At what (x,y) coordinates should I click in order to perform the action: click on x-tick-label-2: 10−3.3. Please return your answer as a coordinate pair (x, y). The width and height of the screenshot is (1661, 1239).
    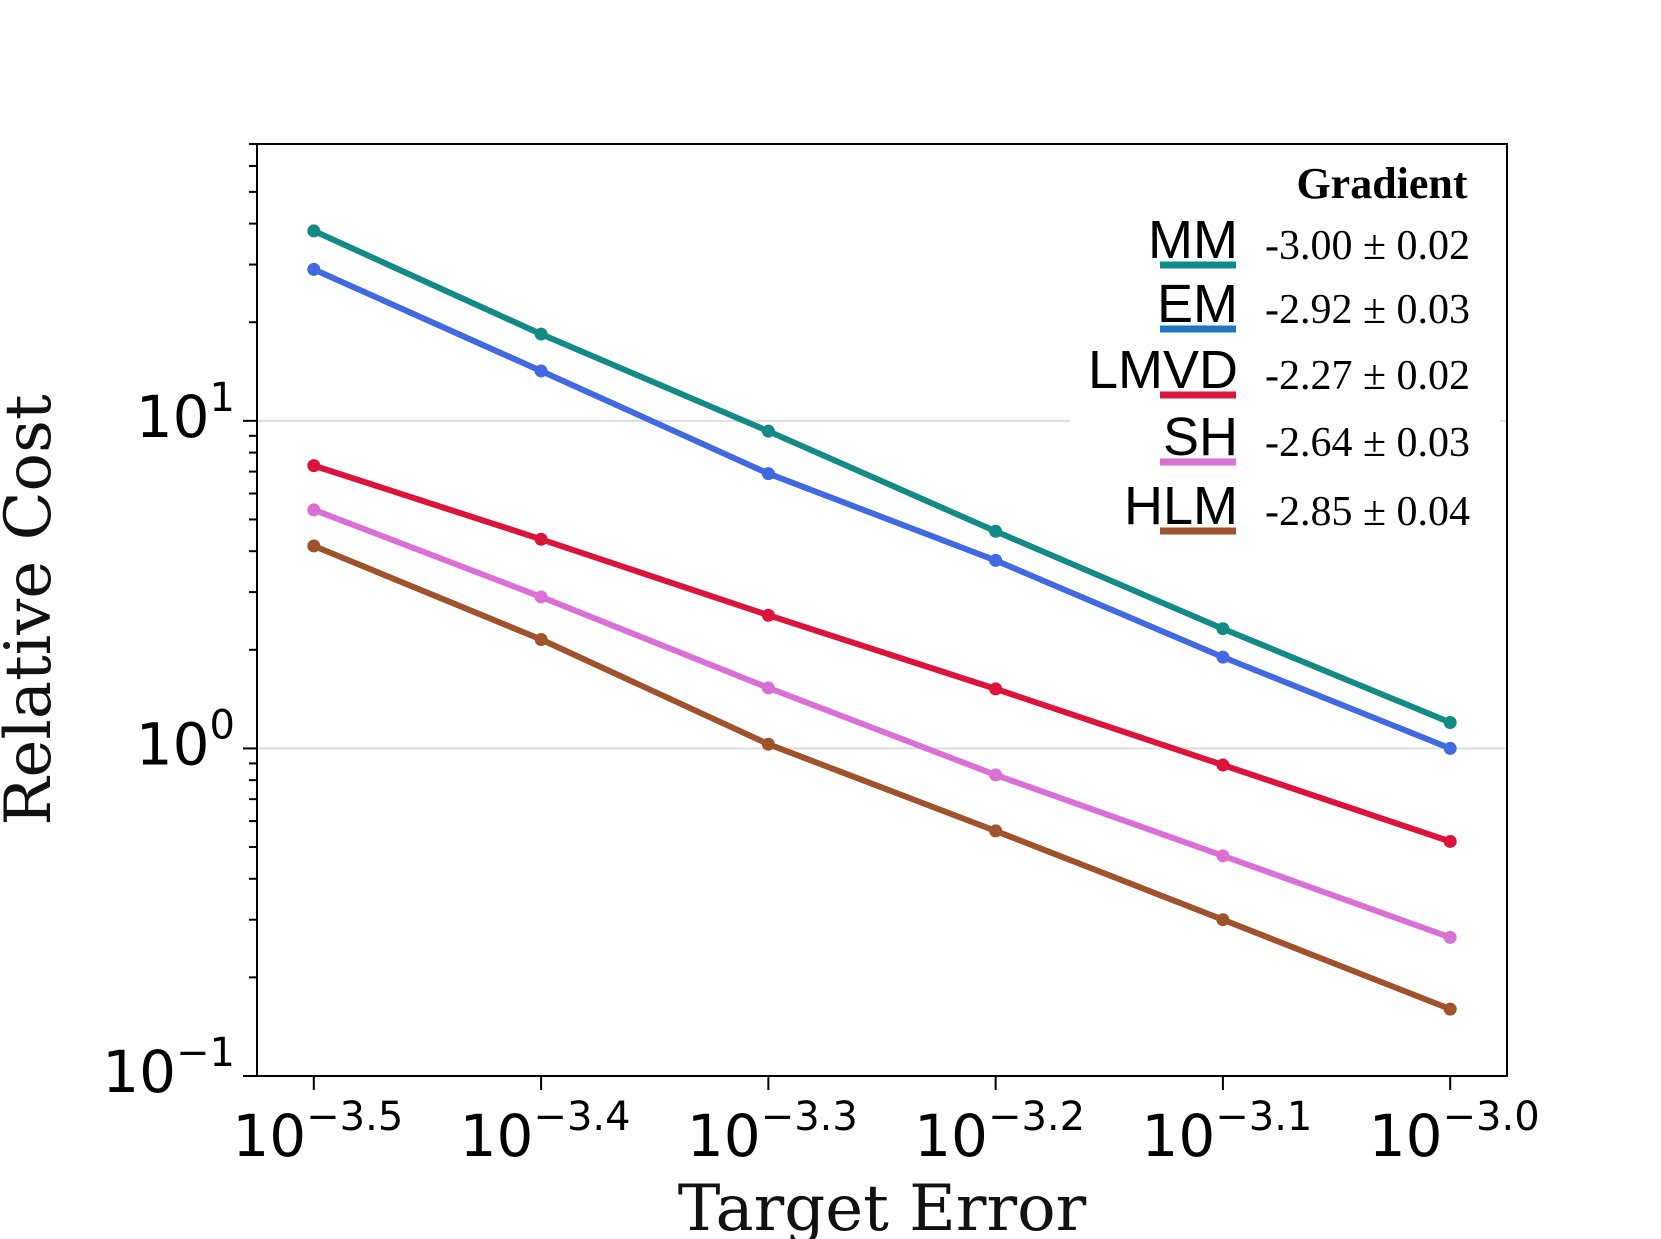
    Looking at the image, I should click on (772, 1132).